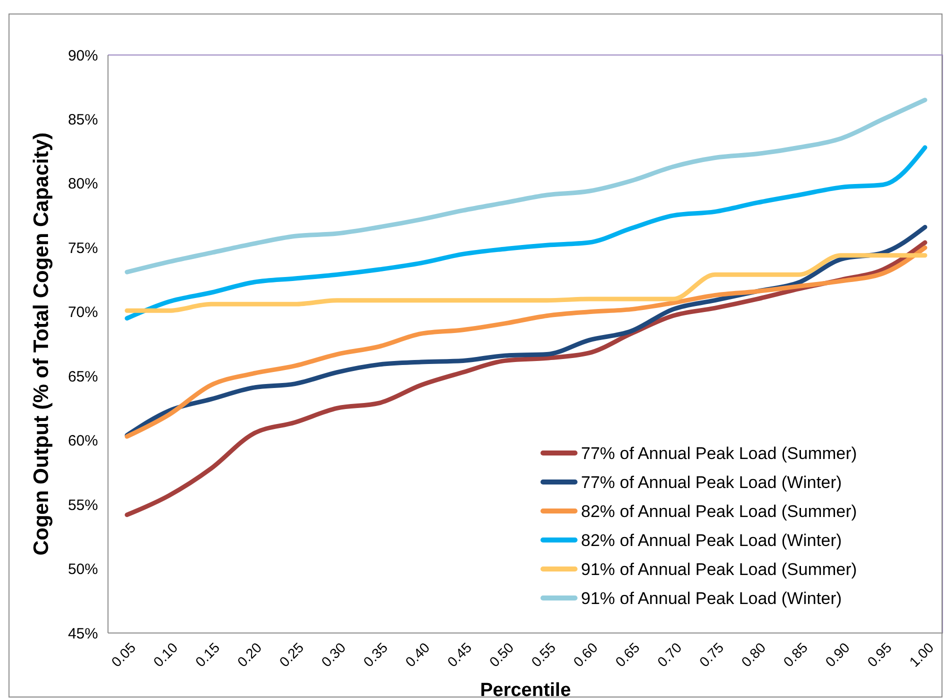  What do you see at coordinates (879, 654) in the screenshot?
I see `x-tick-label: 0.95` at bounding box center [879, 654].